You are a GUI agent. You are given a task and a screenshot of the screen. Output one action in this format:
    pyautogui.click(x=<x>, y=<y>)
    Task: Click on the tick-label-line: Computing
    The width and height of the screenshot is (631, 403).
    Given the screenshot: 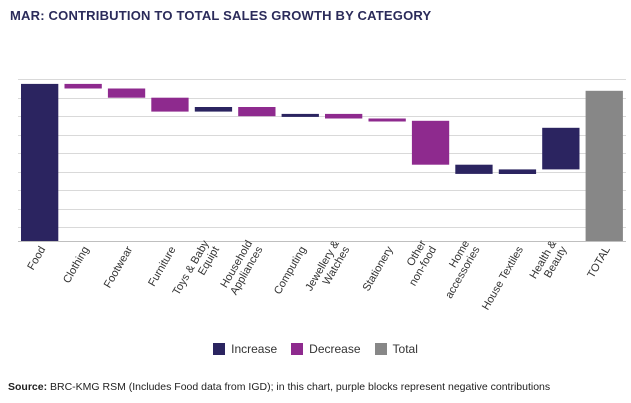 What is the action you would take?
    pyautogui.click(x=290, y=271)
    